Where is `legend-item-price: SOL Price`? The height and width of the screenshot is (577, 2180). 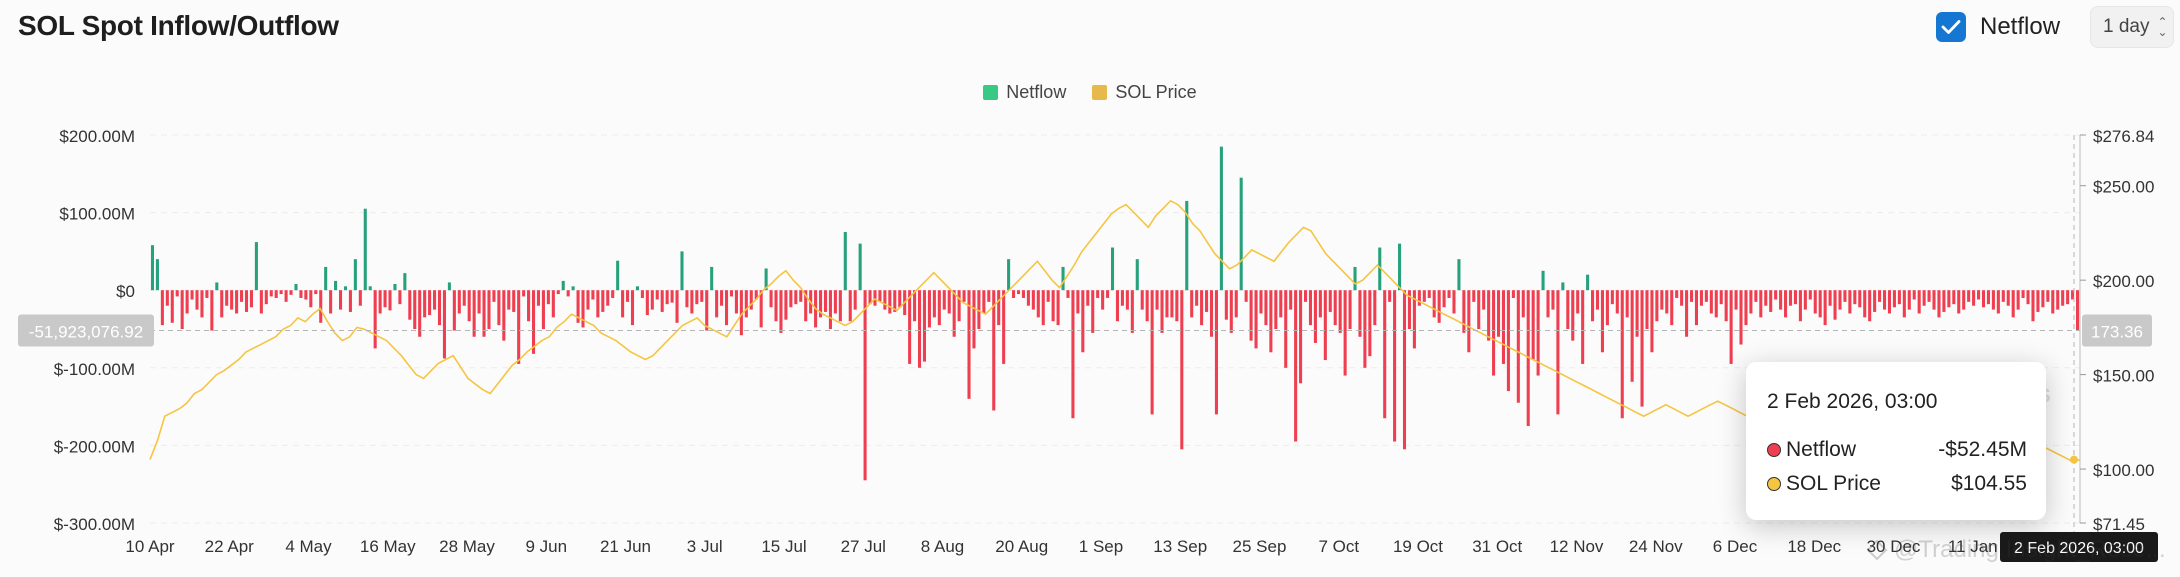
legend-item-price: SOL Price is located at coordinates (1144, 92).